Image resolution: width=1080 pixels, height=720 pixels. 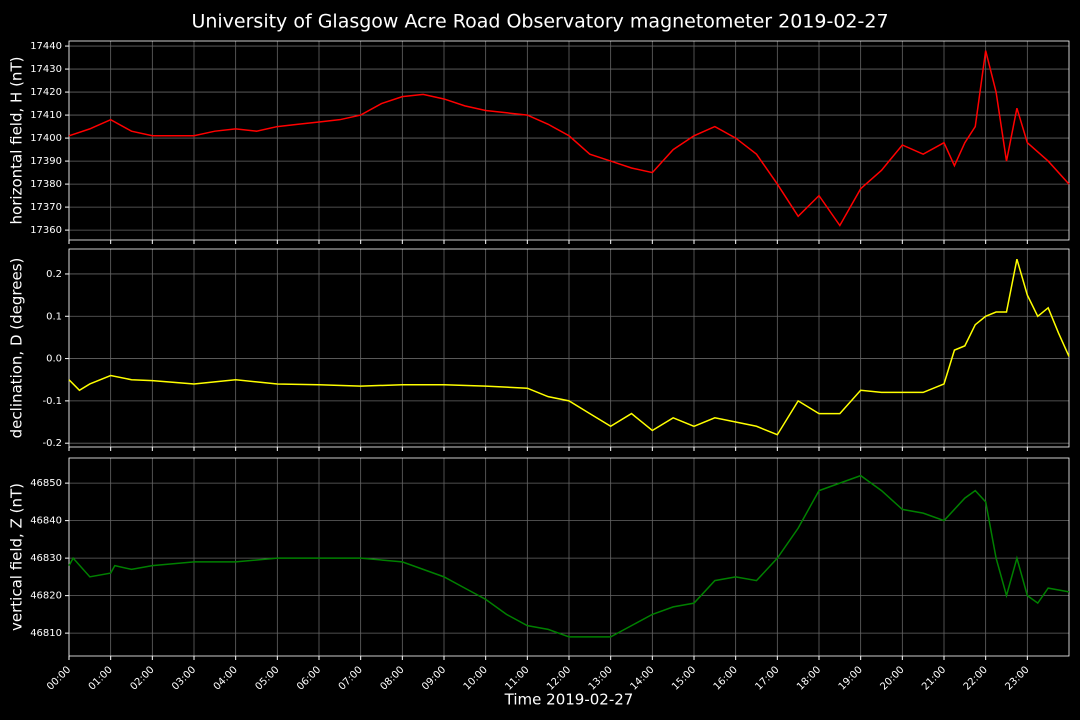 I want to click on y-tick-label: -0.1, so click(x=52, y=401).